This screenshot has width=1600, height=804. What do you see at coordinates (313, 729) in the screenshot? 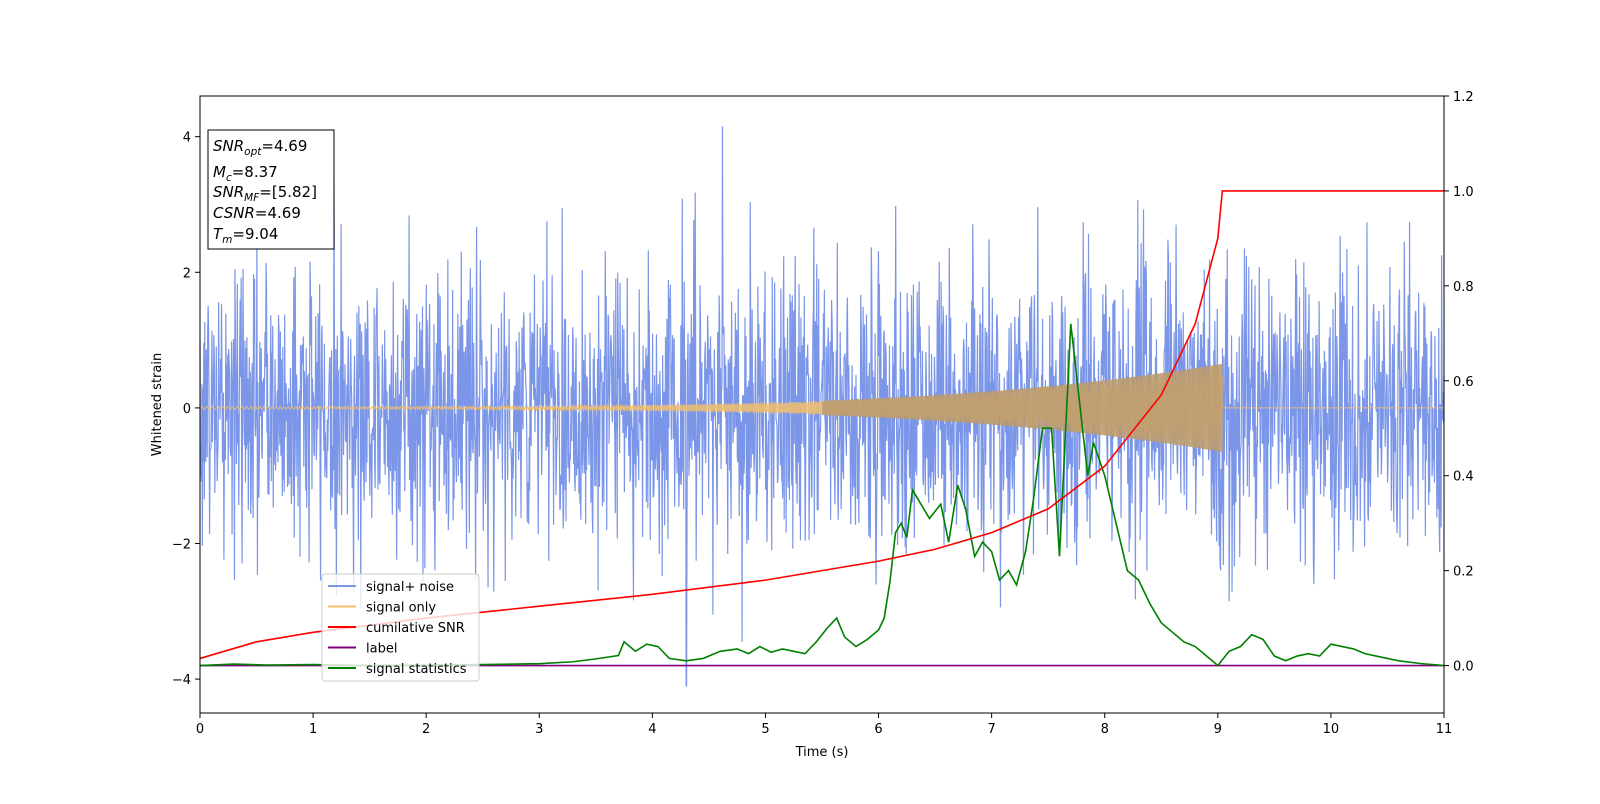
I see `x-tick-label: 1` at bounding box center [313, 729].